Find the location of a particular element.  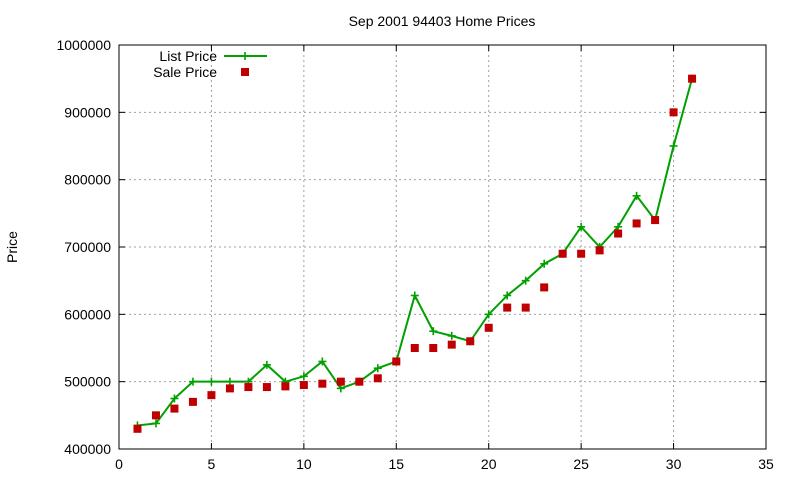

y-axis-label: Price is located at coordinates (12, 247).